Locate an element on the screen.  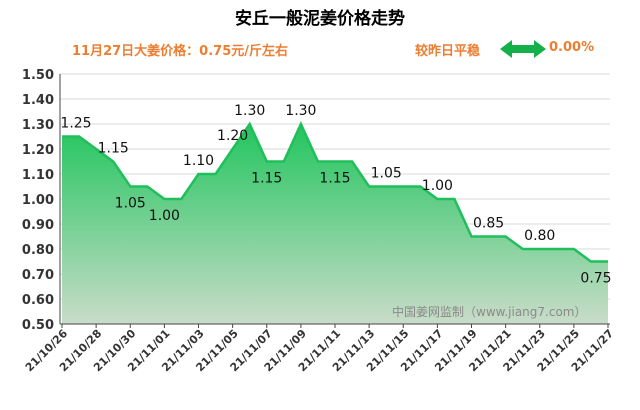
y-tick-label: 1.40 is located at coordinates (38, 100).